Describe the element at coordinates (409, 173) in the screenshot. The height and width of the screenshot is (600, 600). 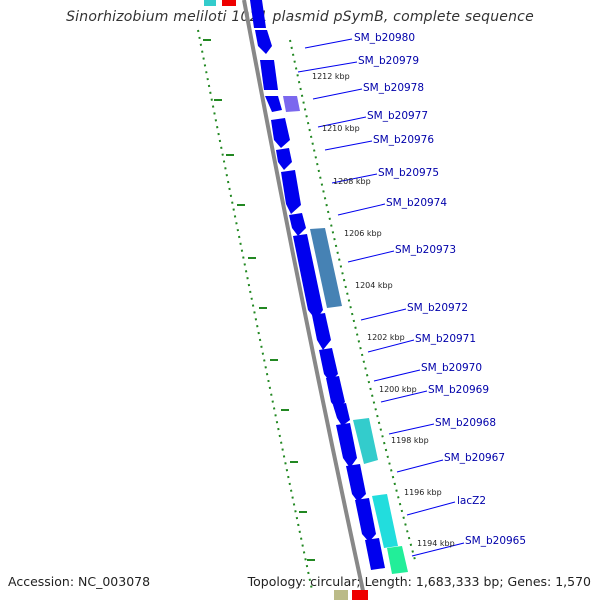
I see `gene-label: SM_b20975` at that location.